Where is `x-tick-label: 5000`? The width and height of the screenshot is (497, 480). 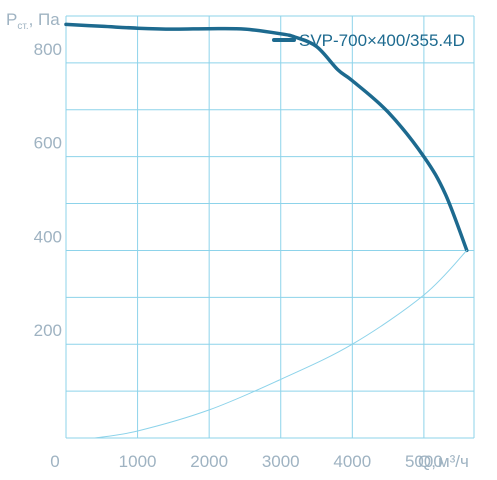
x-tick-label: 5000 is located at coordinates (424, 461).